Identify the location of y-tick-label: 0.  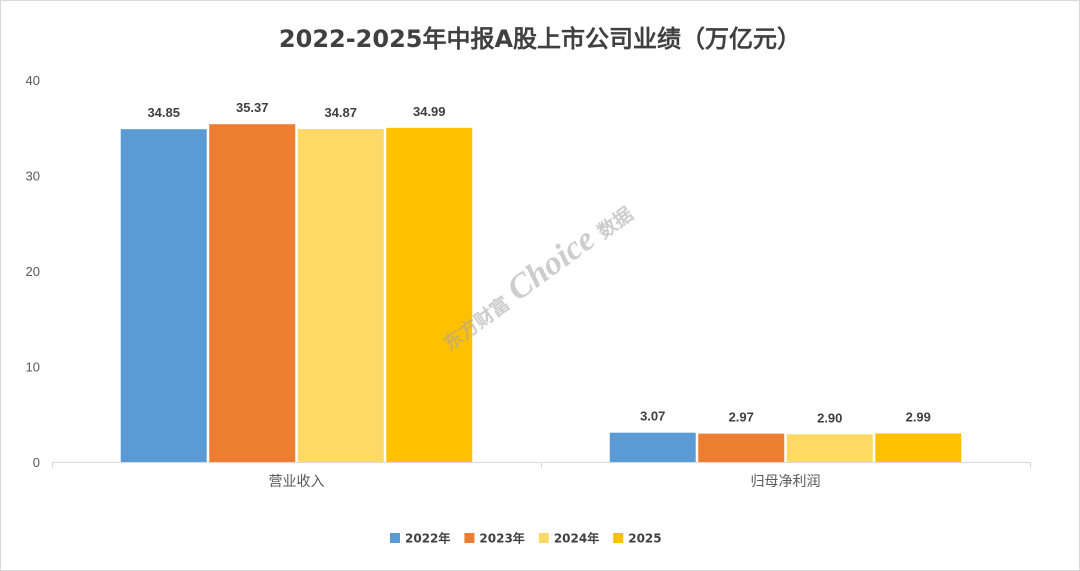
(36, 462).